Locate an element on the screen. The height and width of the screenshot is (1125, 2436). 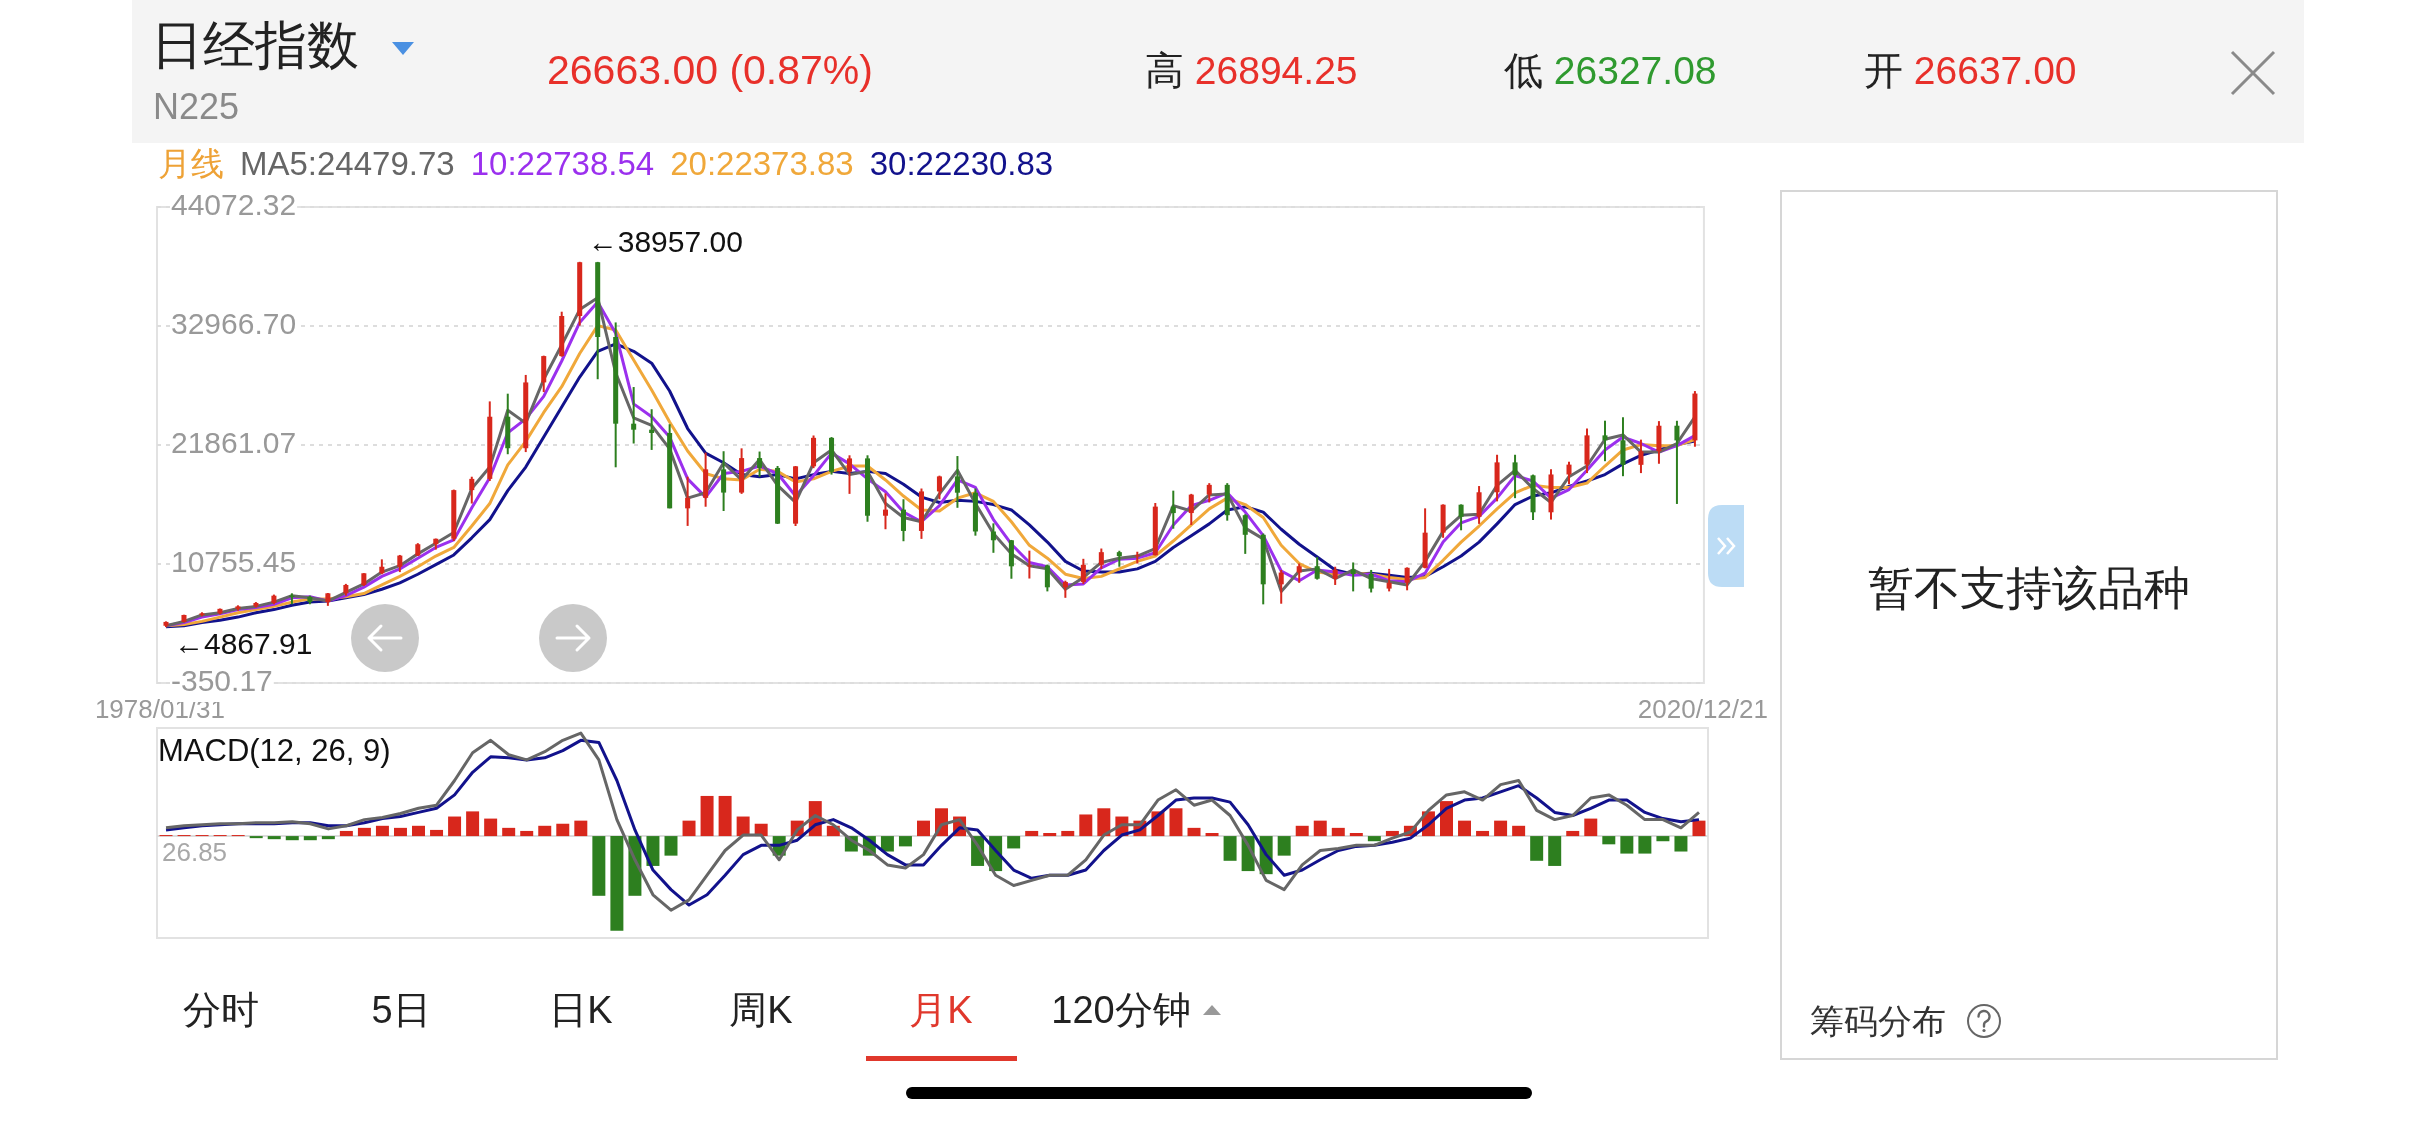
text: 开 26637.00 is located at coordinates (1970, 70).